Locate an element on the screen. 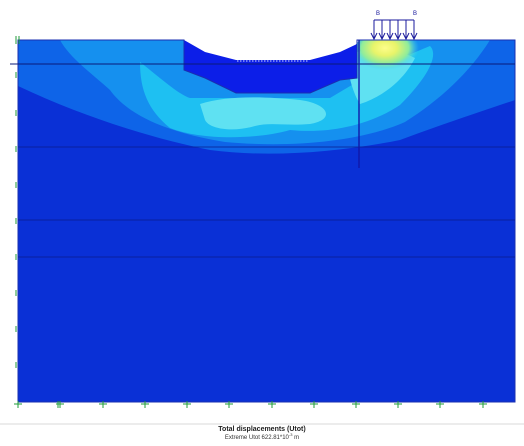 This screenshot has height=446, width=524. caption-extreme-value: Extreme Utot 622.81*10-3 m is located at coordinates (262, 437).